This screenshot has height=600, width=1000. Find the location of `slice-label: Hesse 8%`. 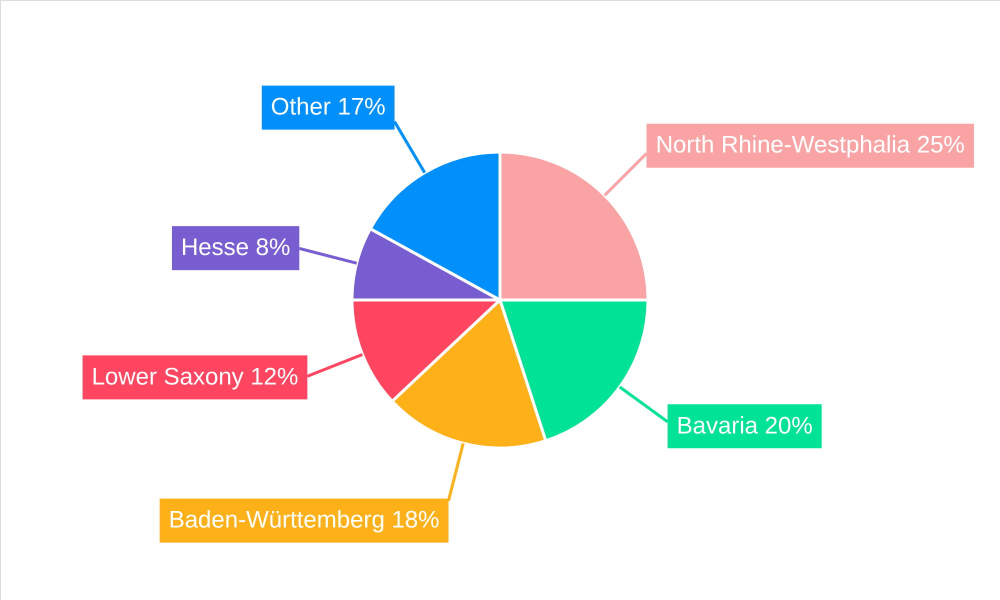

slice-label: Hesse 8% is located at coordinates (235, 248).